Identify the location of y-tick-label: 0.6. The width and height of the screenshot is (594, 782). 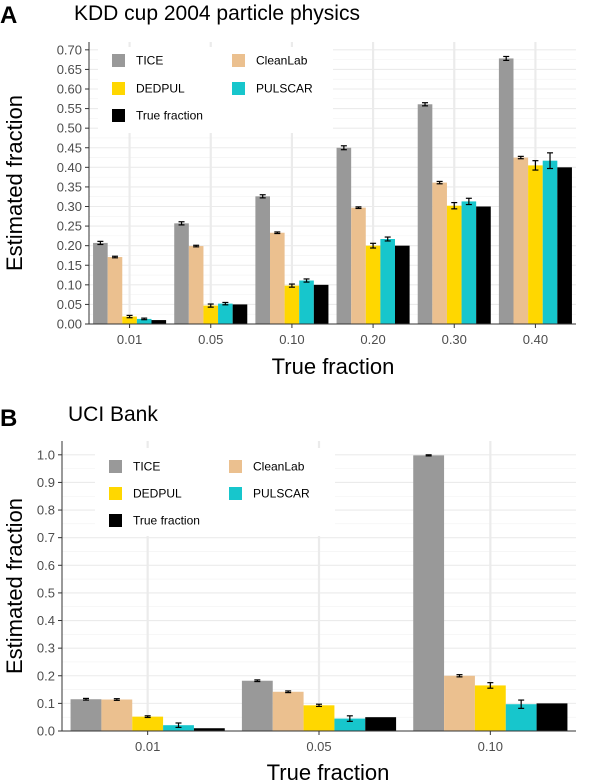
(46, 565).